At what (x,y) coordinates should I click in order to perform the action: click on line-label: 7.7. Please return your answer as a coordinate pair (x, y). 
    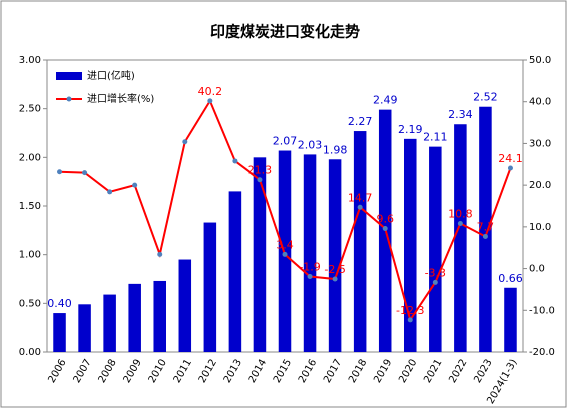
    Looking at the image, I should click on (486, 226).